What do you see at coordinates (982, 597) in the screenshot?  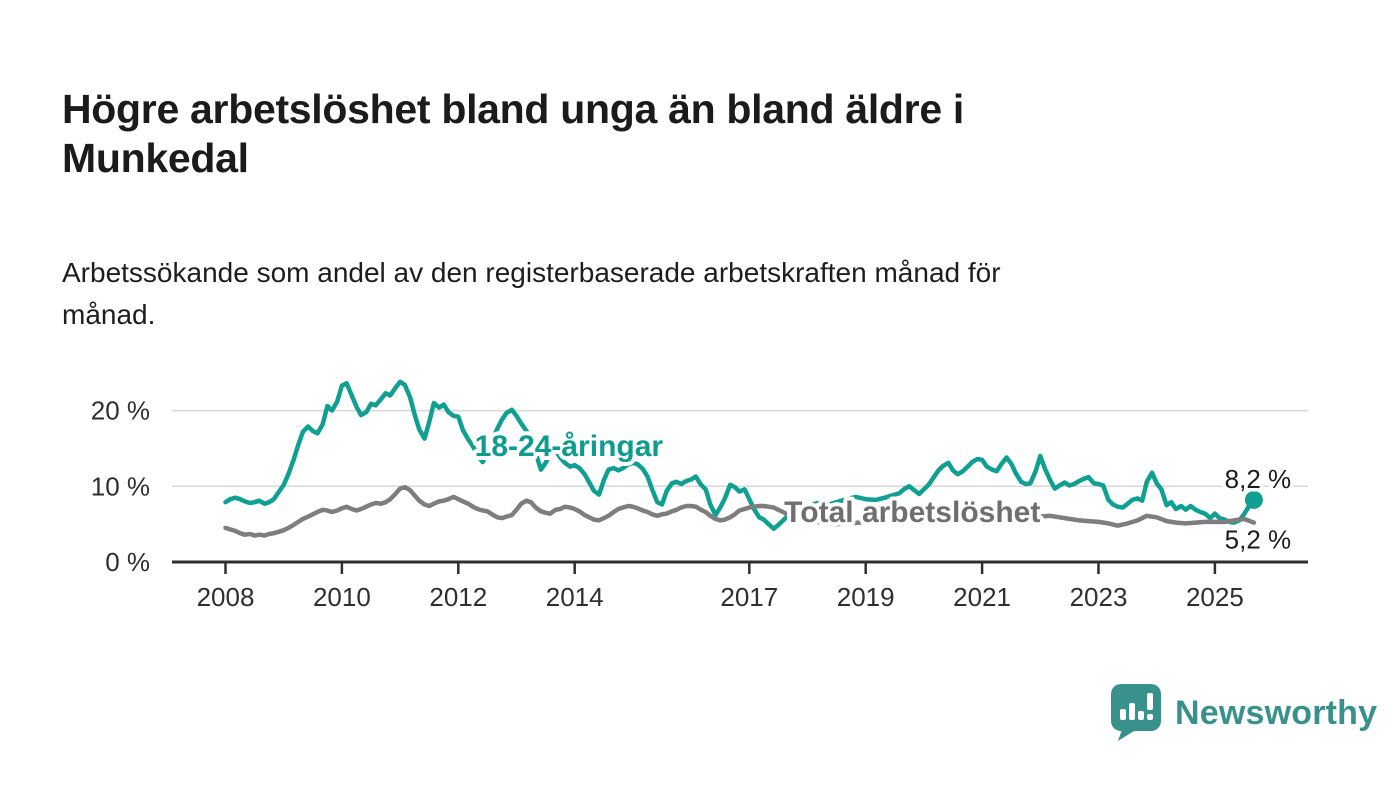 I see `x-axis-label-2021: 2021` at bounding box center [982, 597].